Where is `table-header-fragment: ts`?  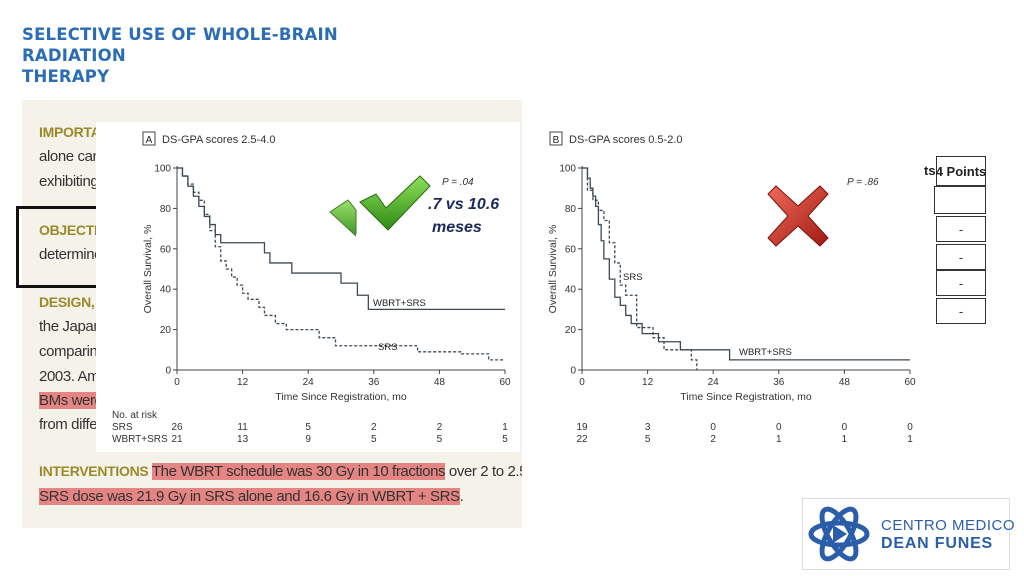 table-header-fragment: ts is located at coordinates (930, 170).